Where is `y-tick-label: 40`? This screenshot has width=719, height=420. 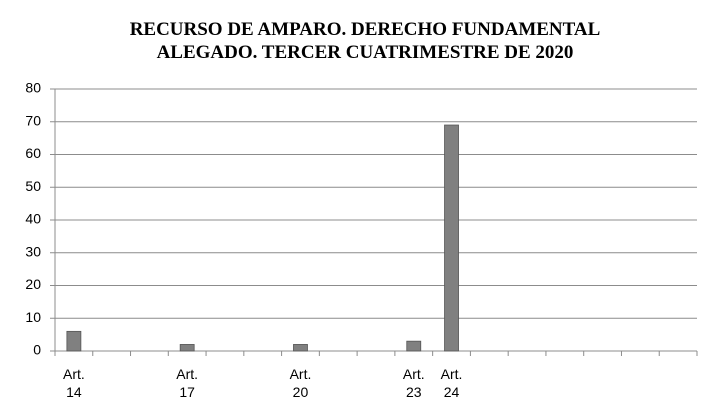 y-tick-label: 40 is located at coordinates (33, 219).